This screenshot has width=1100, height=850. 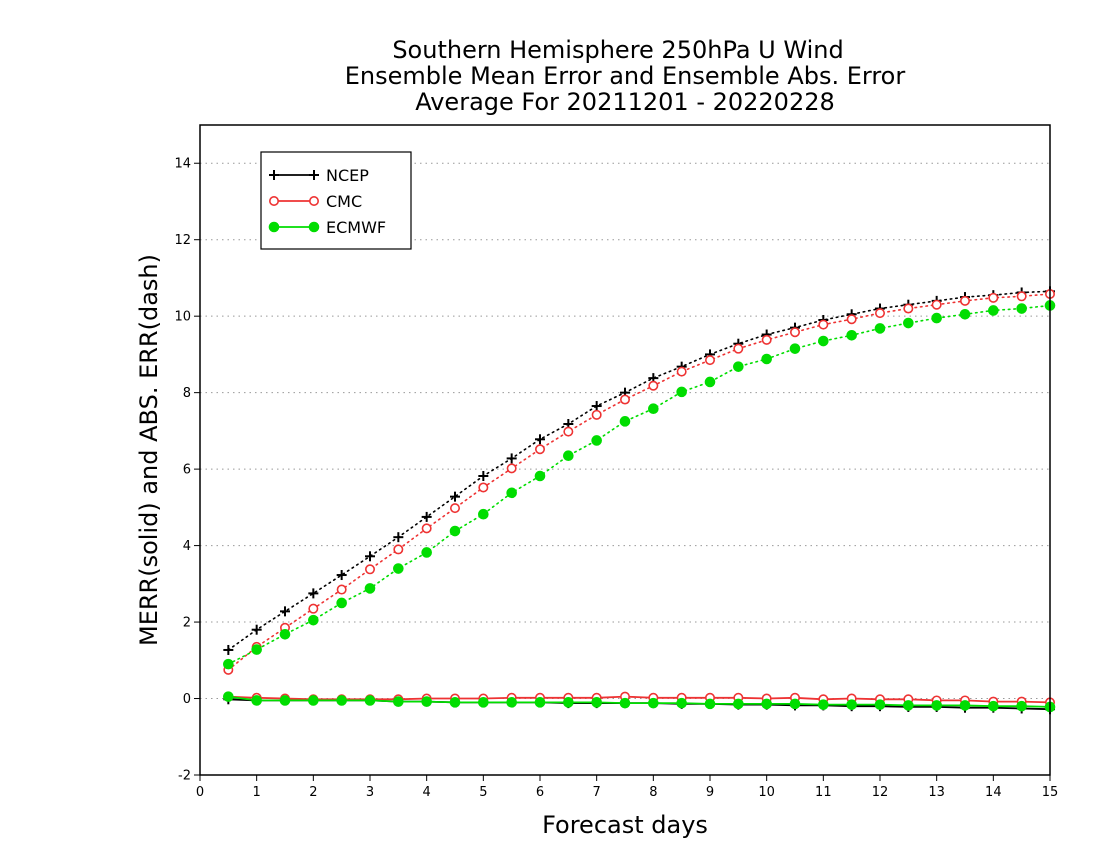 I want to click on x-tick-label: 15, so click(x=1050, y=792).